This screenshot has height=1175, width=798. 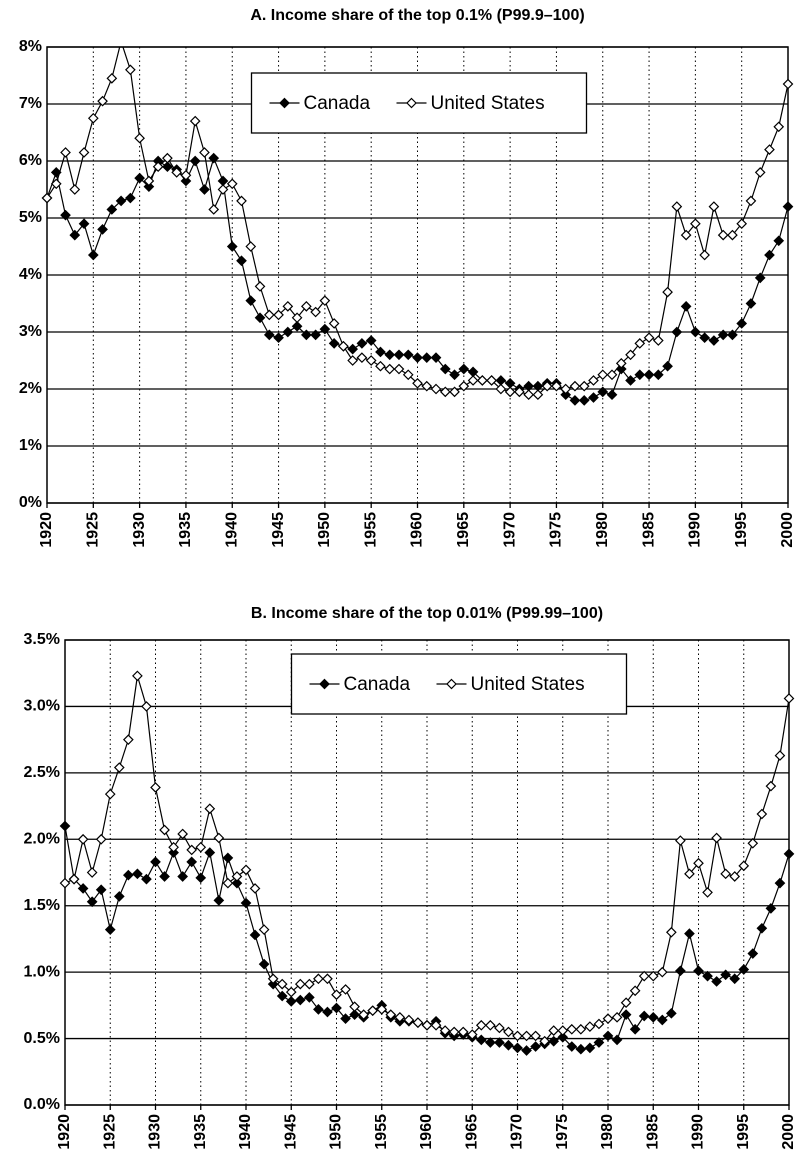 What do you see at coordinates (30, 331) in the screenshot?
I see `y-tick-label: 3%` at bounding box center [30, 331].